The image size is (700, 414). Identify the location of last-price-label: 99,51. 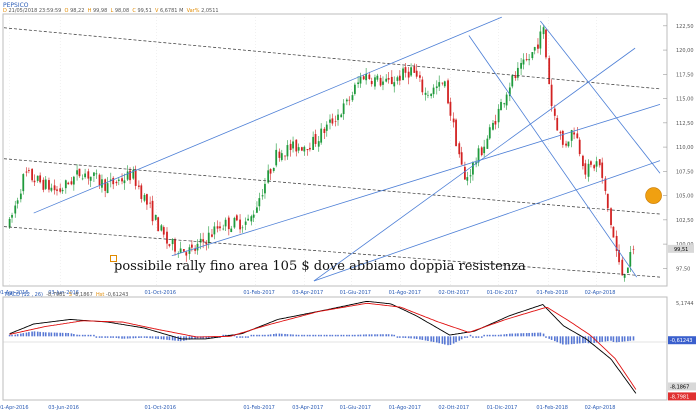
(681, 250).